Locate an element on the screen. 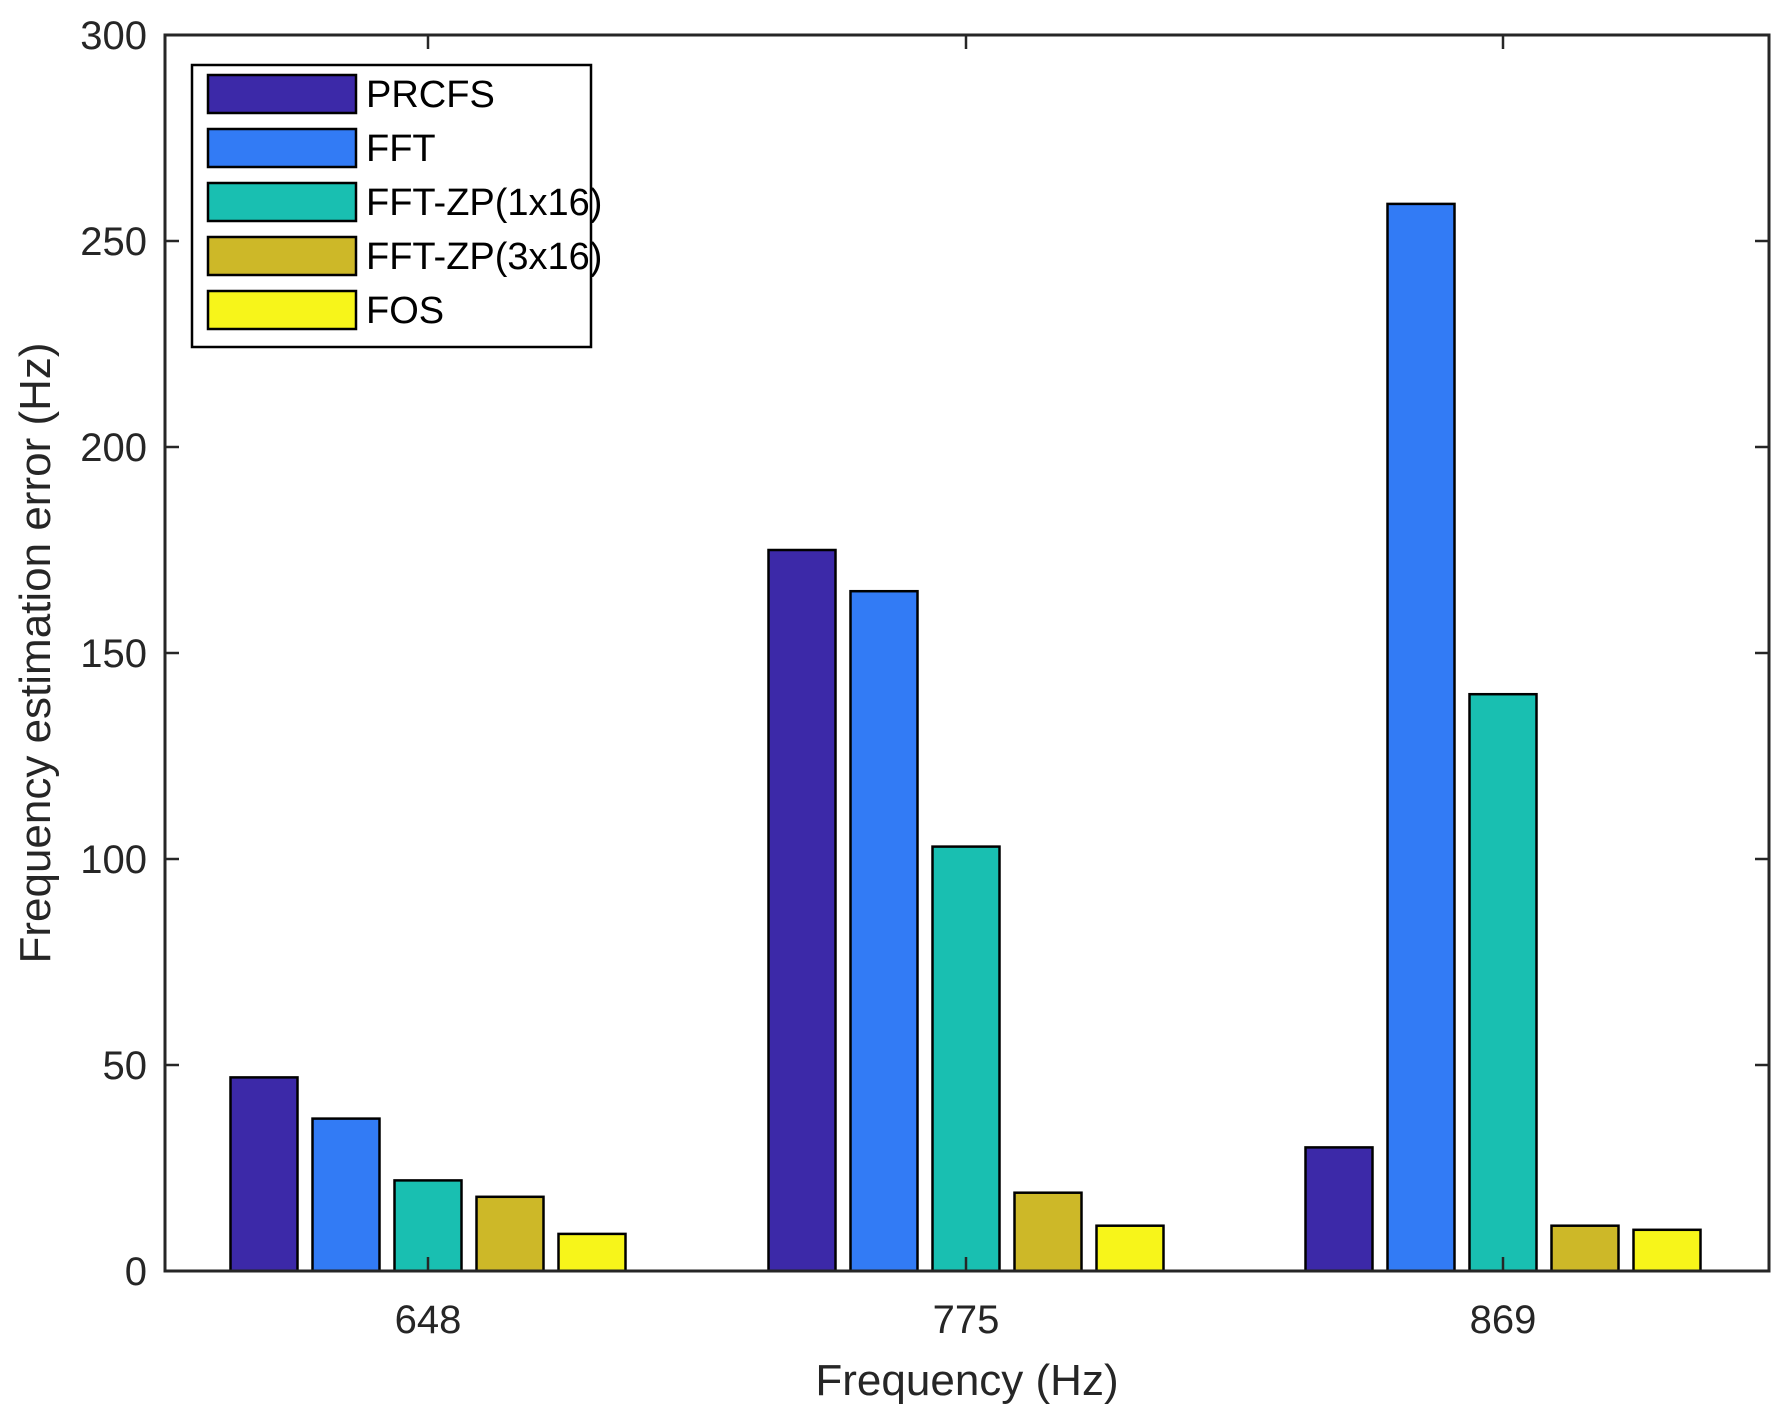  legend-label-fft-zp-3x16-: FFT-ZP(3x16) is located at coordinates (484, 257).